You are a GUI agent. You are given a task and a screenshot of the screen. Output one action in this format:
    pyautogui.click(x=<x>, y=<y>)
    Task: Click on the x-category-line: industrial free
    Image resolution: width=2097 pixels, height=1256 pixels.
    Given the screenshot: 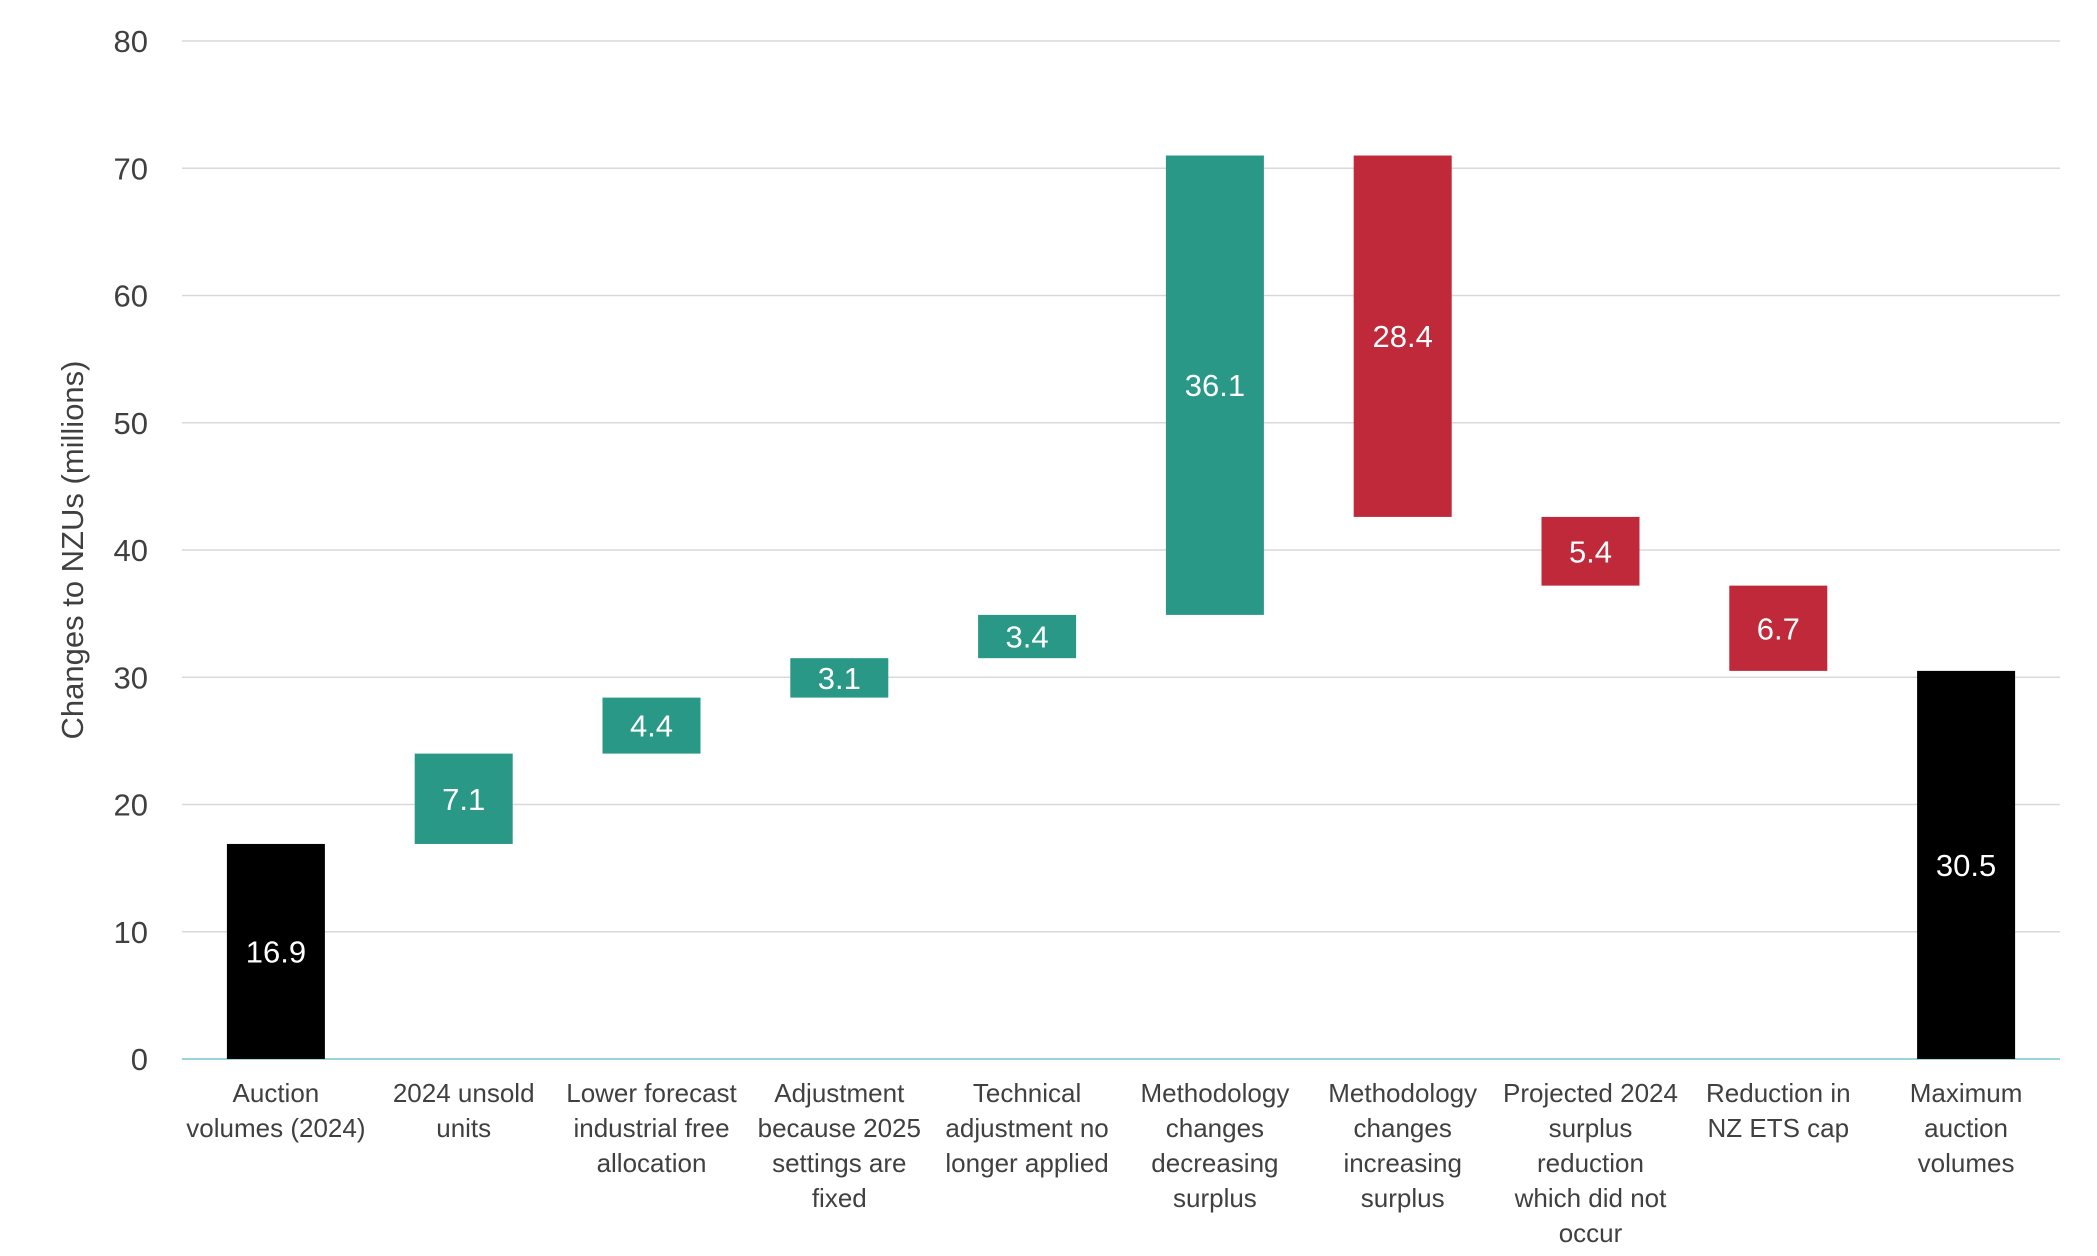 What is the action you would take?
    pyautogui.click(x=651, y=1128)
    